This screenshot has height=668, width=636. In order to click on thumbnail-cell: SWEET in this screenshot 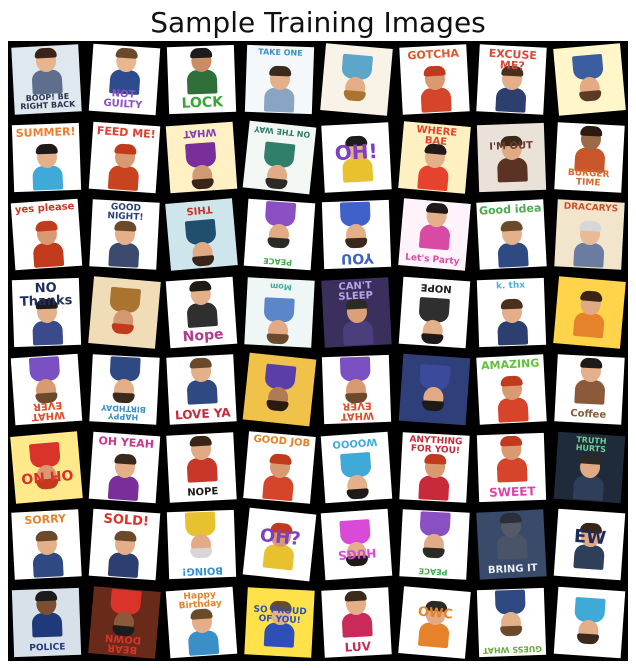, I will do `click(512, 467)`.